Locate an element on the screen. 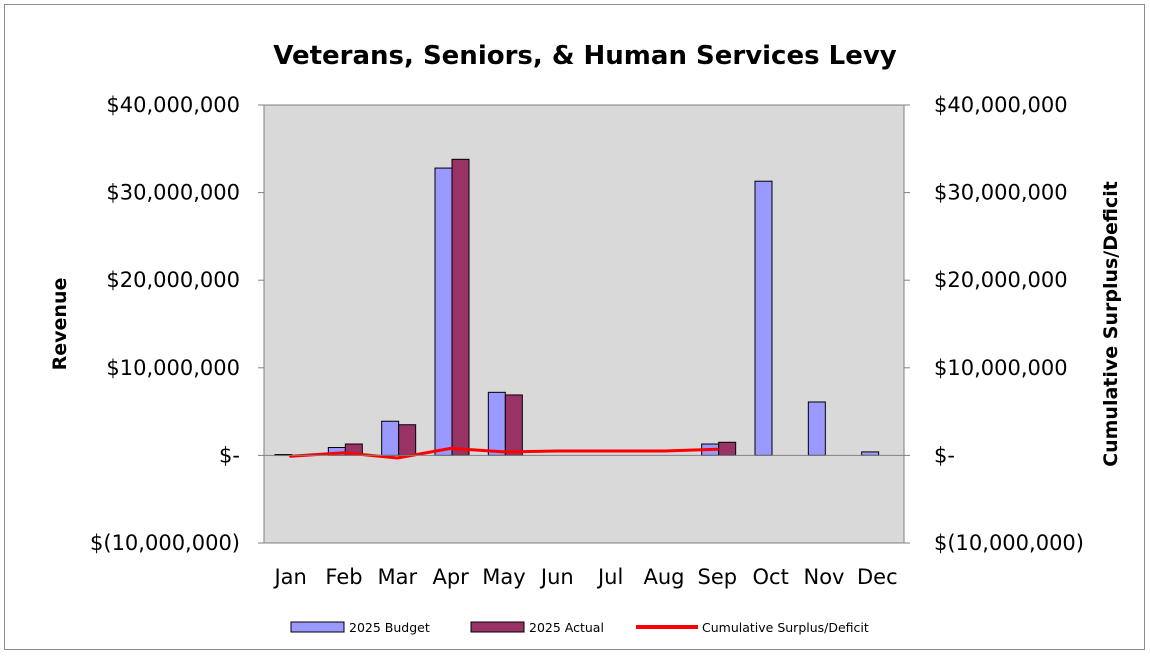 The image size is (1150, 656). y2-tick-label: $- is located at coordinates (944, 455).